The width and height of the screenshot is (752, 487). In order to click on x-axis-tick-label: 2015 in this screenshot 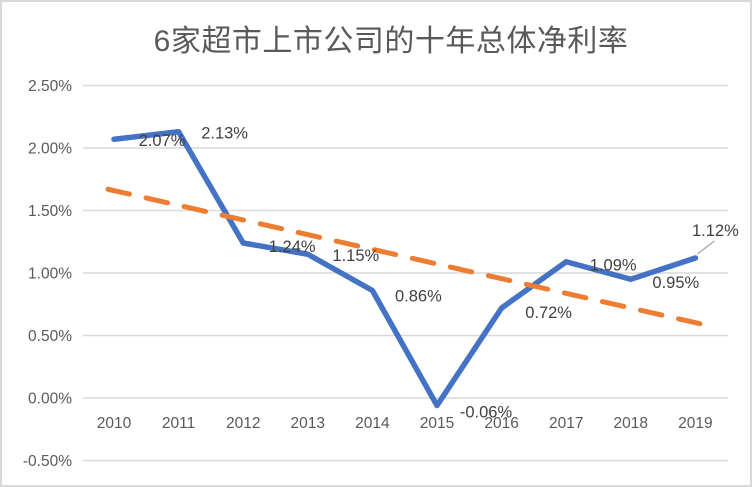, I will do `click(437, 423)`.